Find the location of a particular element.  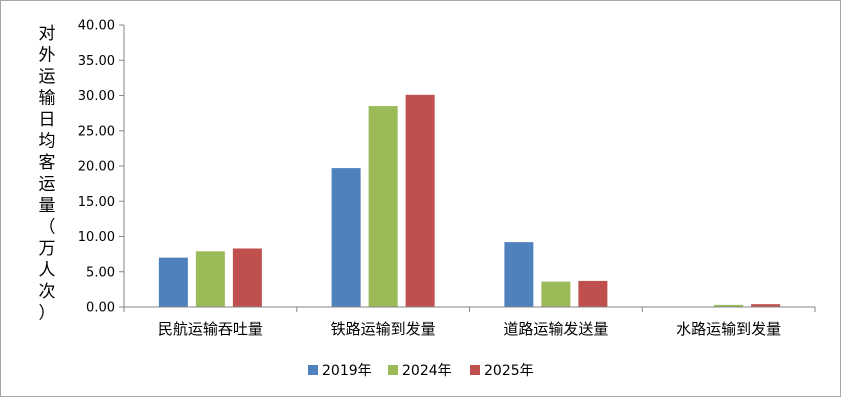

y-tick-label: 25.00 is located at coordinates (96, 131).